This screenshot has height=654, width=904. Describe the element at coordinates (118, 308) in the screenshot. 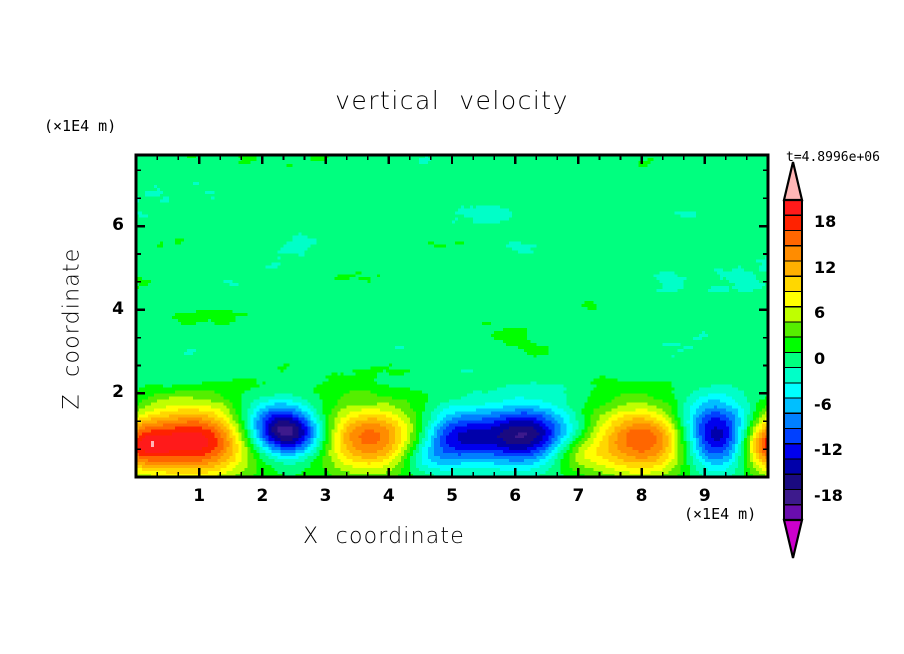

I see `y-tick-label: 4` at that location.